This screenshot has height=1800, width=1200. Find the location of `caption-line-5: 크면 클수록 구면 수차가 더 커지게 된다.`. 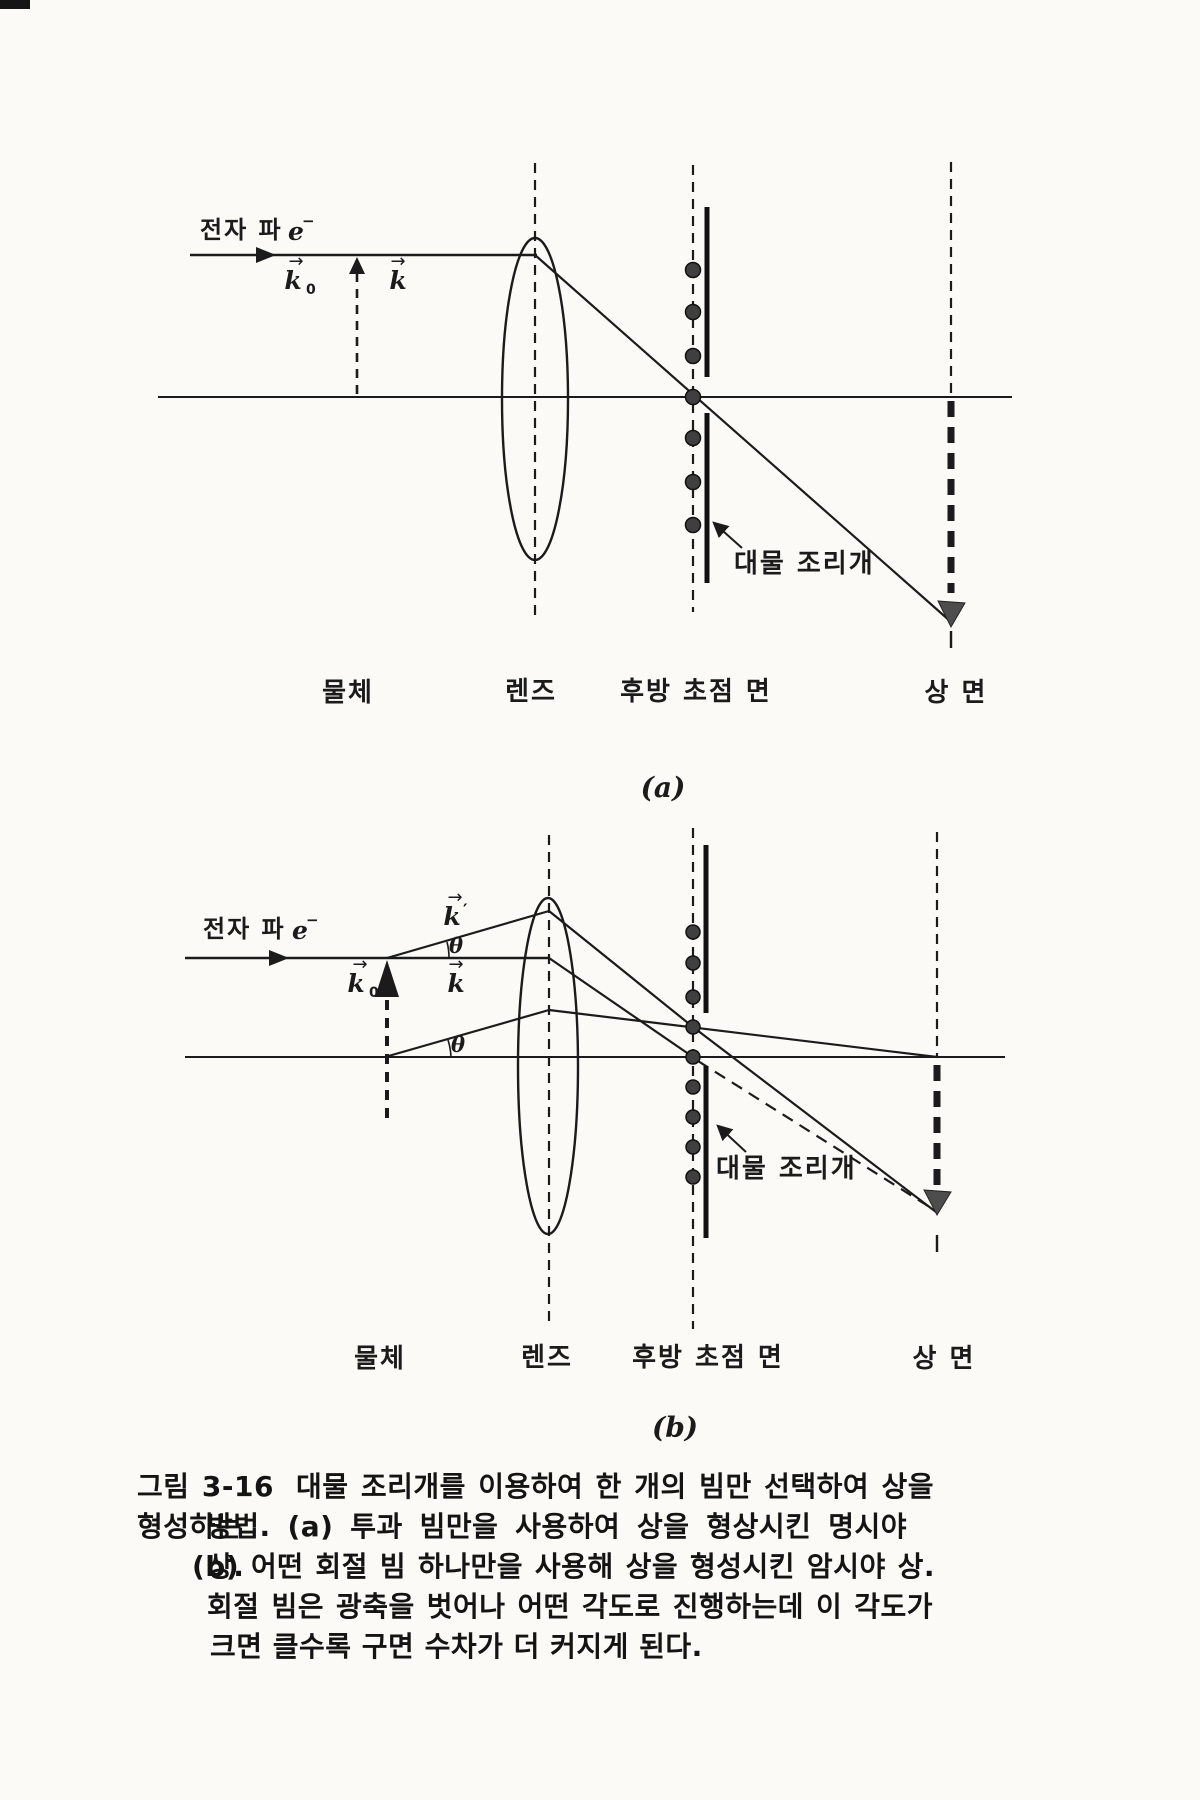

caption-line-5: 크면 클수록 구면 수차가 더 커지게 된다. is located at coordinates (456, 1646).